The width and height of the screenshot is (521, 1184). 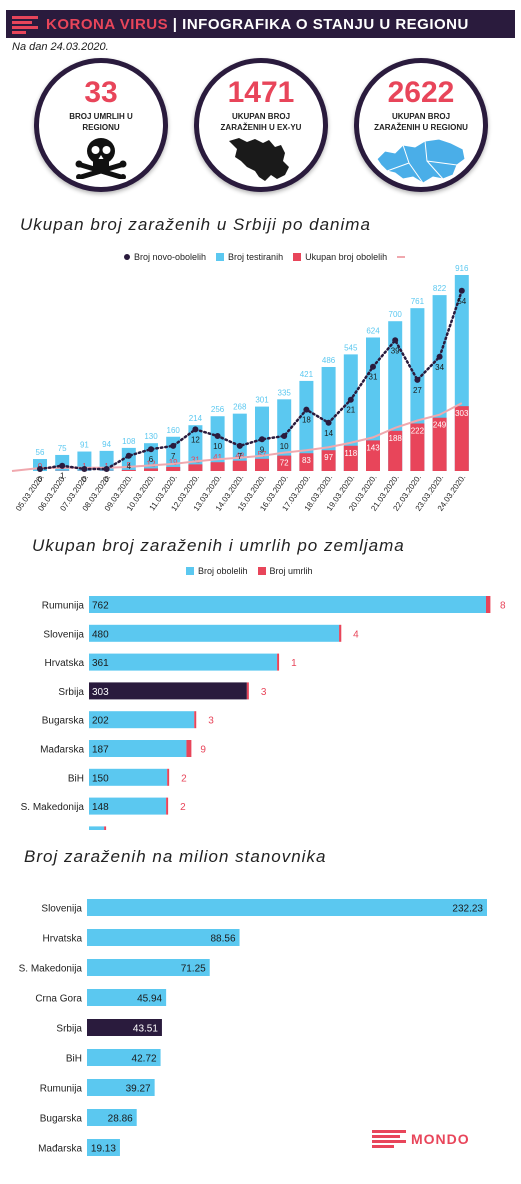 I want to click on total-label: 41, so click(x=217, y=457).